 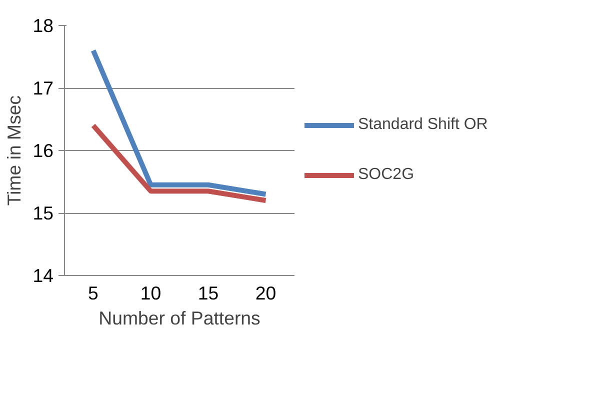 What do you see at coordinates (265, 293) in the screenshot?
I see `x-tick-label: 20` at bounding box center [265, 293].